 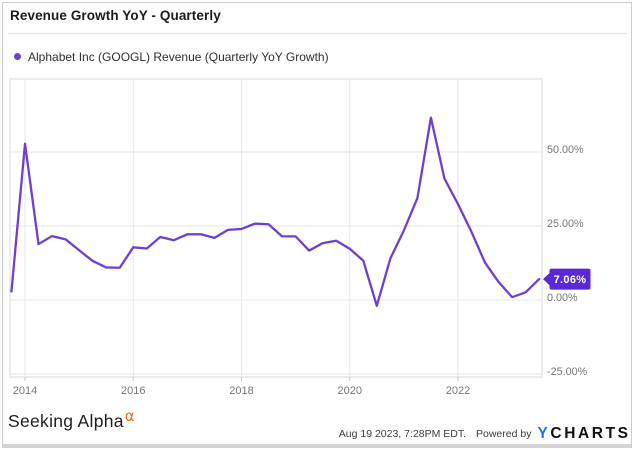 I want to click on x-tick-label: 2022, so click(x=458, y=391).